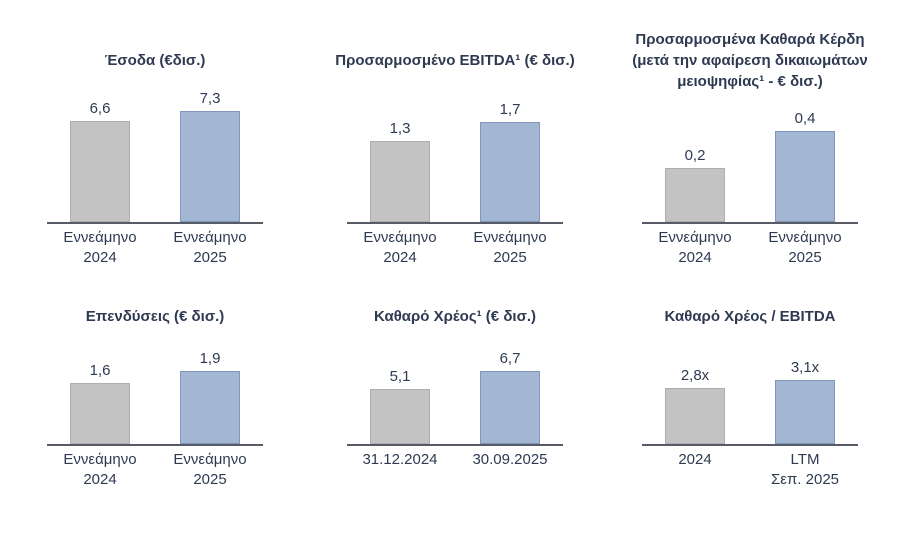 The width and height of the screenshot is (918, 547). I want to click on category-label-line: 31.12.2024, so click(400, 459).